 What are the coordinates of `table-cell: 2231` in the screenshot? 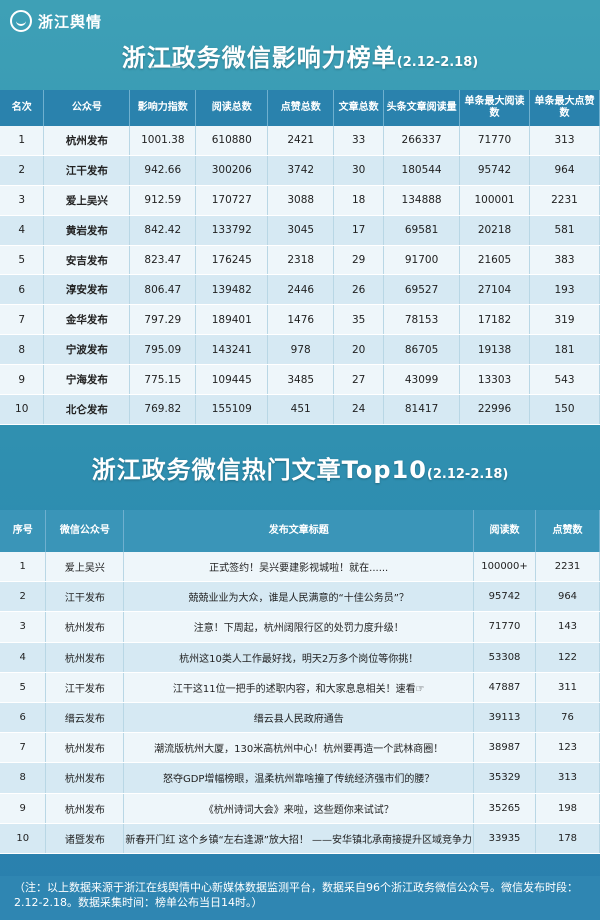 It's located at (564, 200).